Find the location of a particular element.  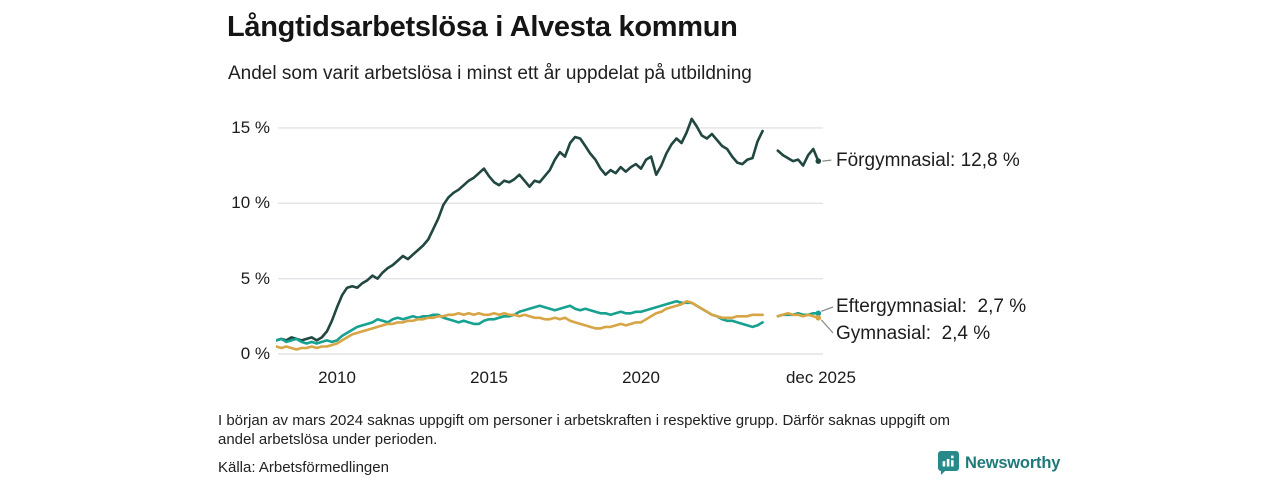

series-end-dot-eftergymnasial is located at coordinates (818, 313).